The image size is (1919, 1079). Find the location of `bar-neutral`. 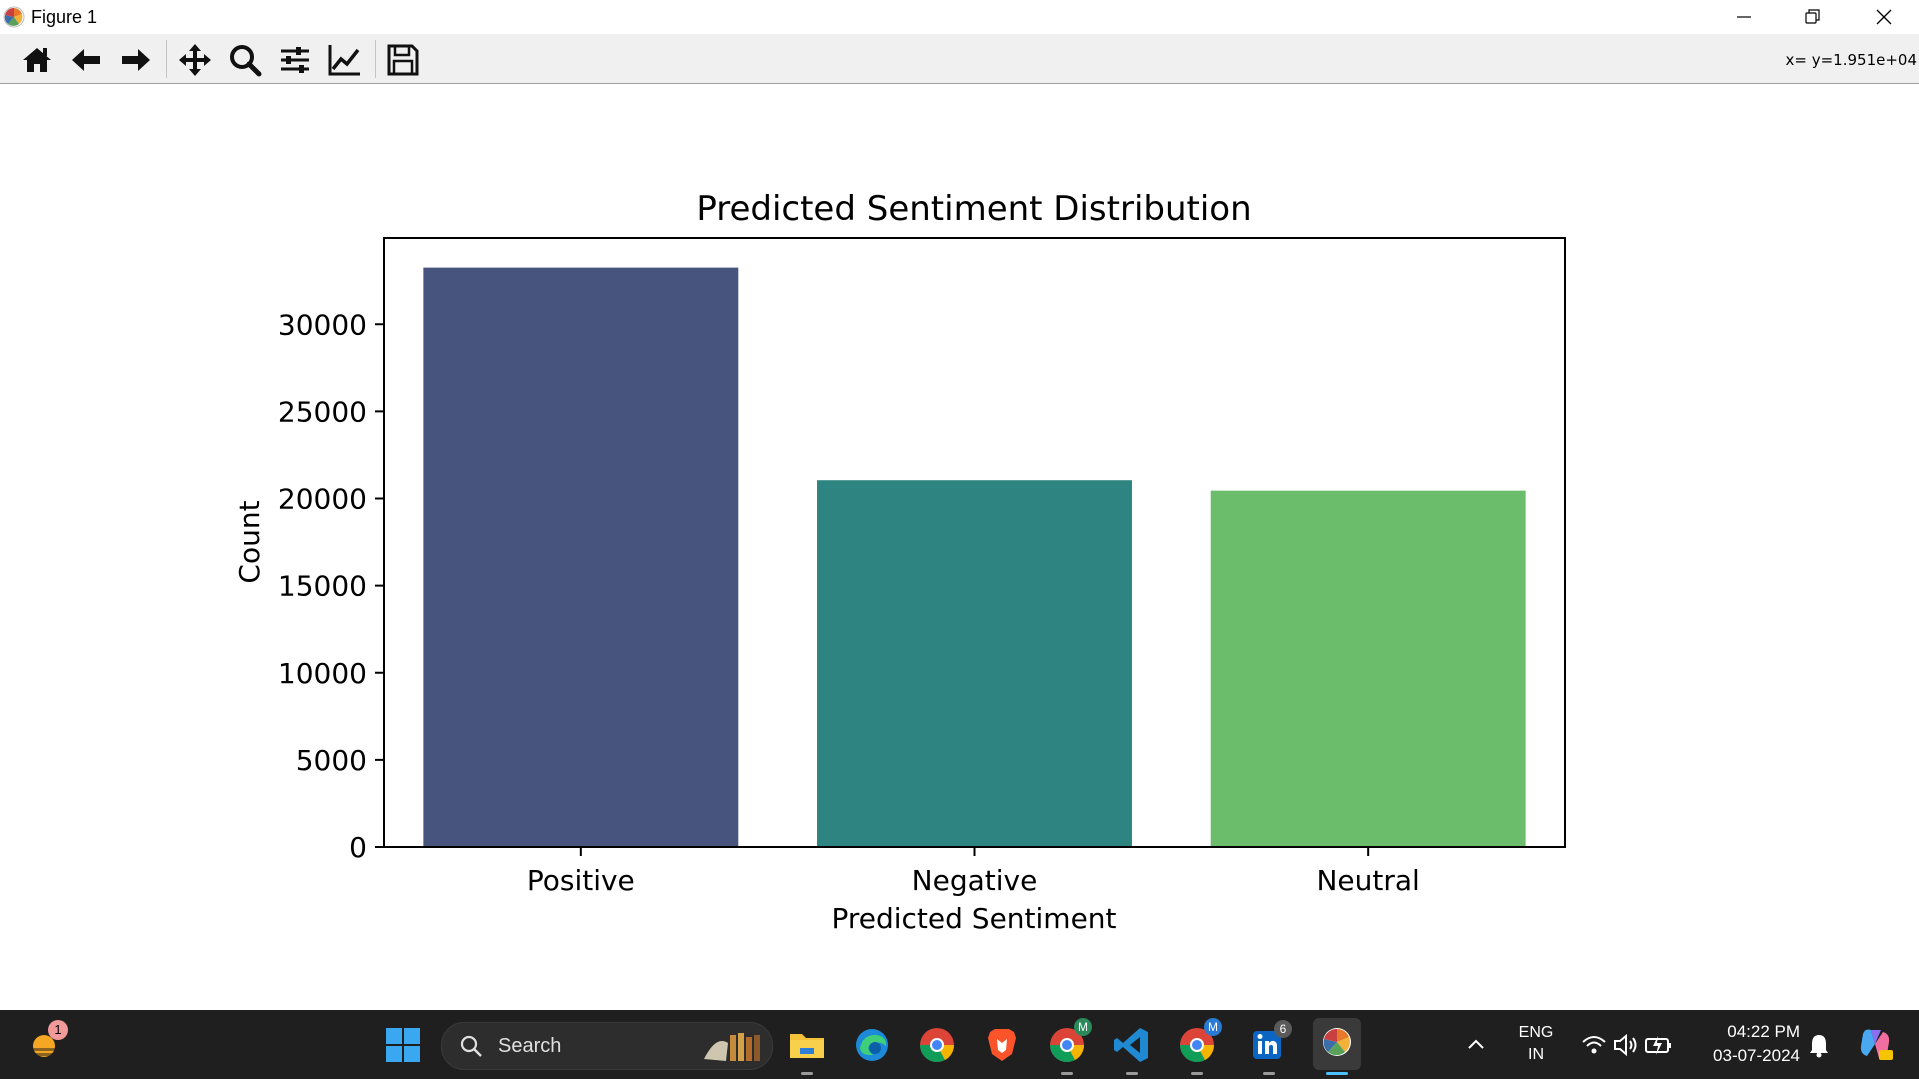

bar-neutral is located at coordinates (1368, 668).